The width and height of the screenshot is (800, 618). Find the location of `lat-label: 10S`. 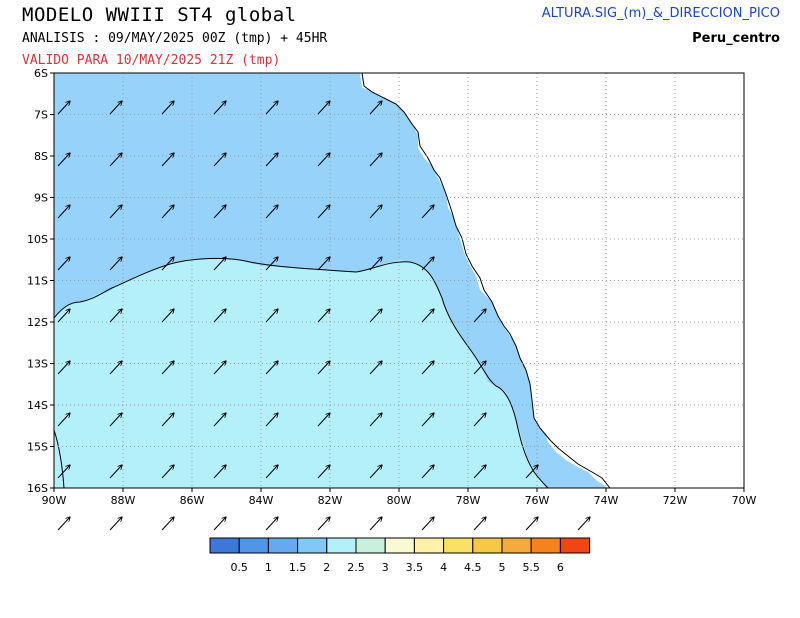

lat-label: 10S is located at coordinates (37, 239).